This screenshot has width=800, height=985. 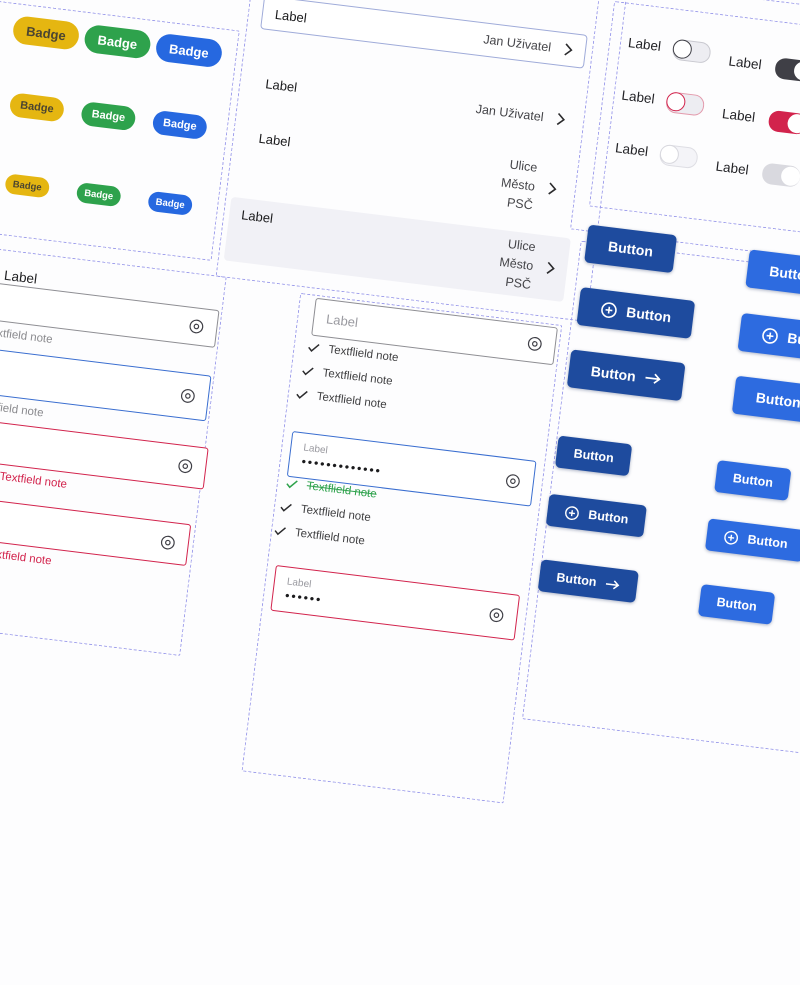 I want to click on password-dots: ••••••••••••••••••, so click(x=2, y=437).